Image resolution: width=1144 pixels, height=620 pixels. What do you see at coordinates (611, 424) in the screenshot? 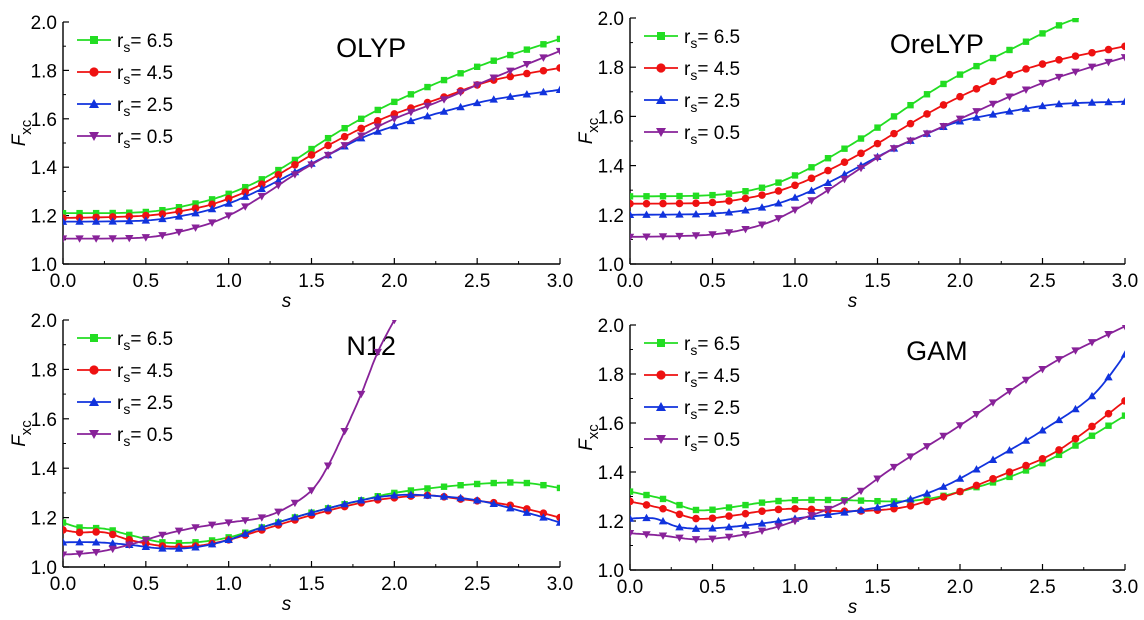
I see `y-tick-label: 1.6` at bounding box center [611, 424].